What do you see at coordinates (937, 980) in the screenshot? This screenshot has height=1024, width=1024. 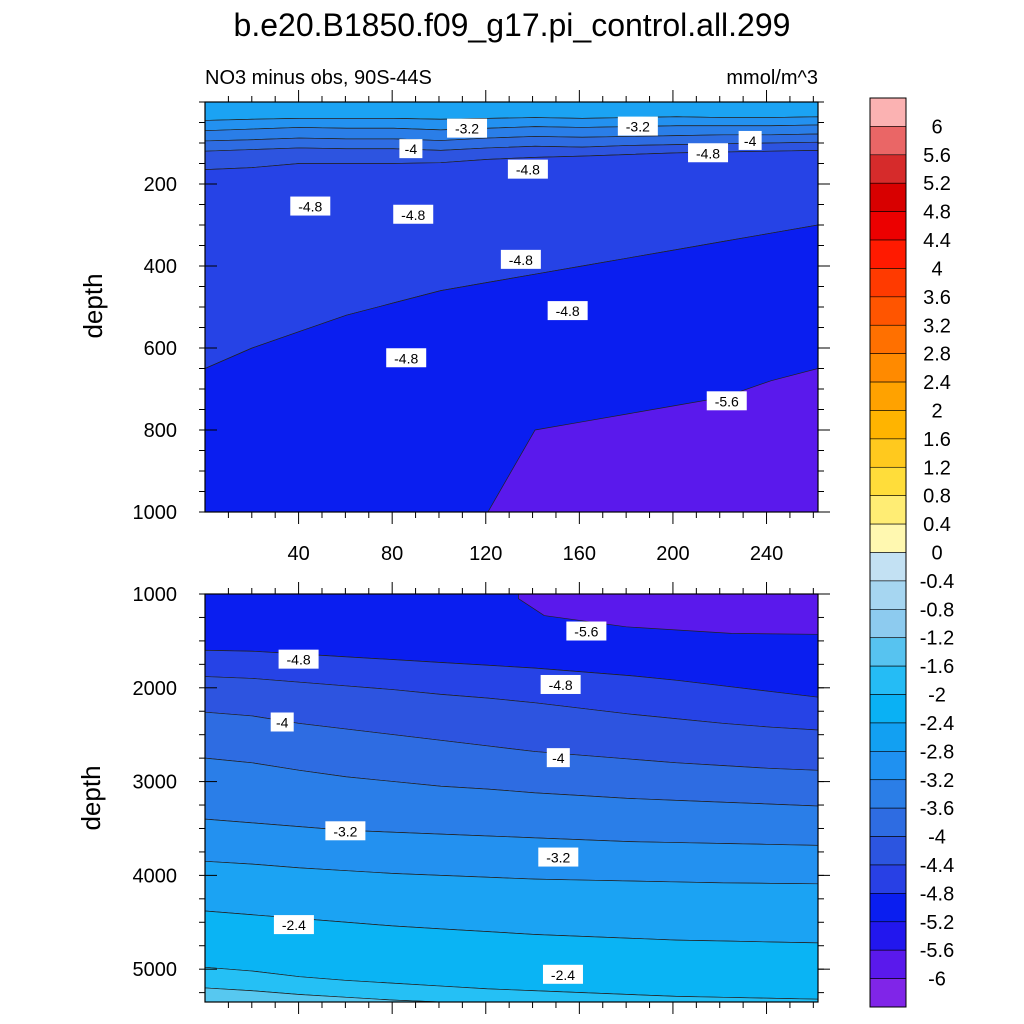 I see `colorbar-label: -6` at bounding box center [937, 980].